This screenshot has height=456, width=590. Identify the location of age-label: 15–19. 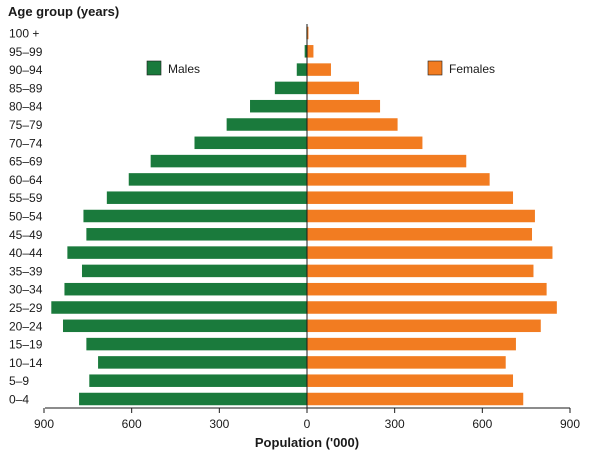
(26, 345).